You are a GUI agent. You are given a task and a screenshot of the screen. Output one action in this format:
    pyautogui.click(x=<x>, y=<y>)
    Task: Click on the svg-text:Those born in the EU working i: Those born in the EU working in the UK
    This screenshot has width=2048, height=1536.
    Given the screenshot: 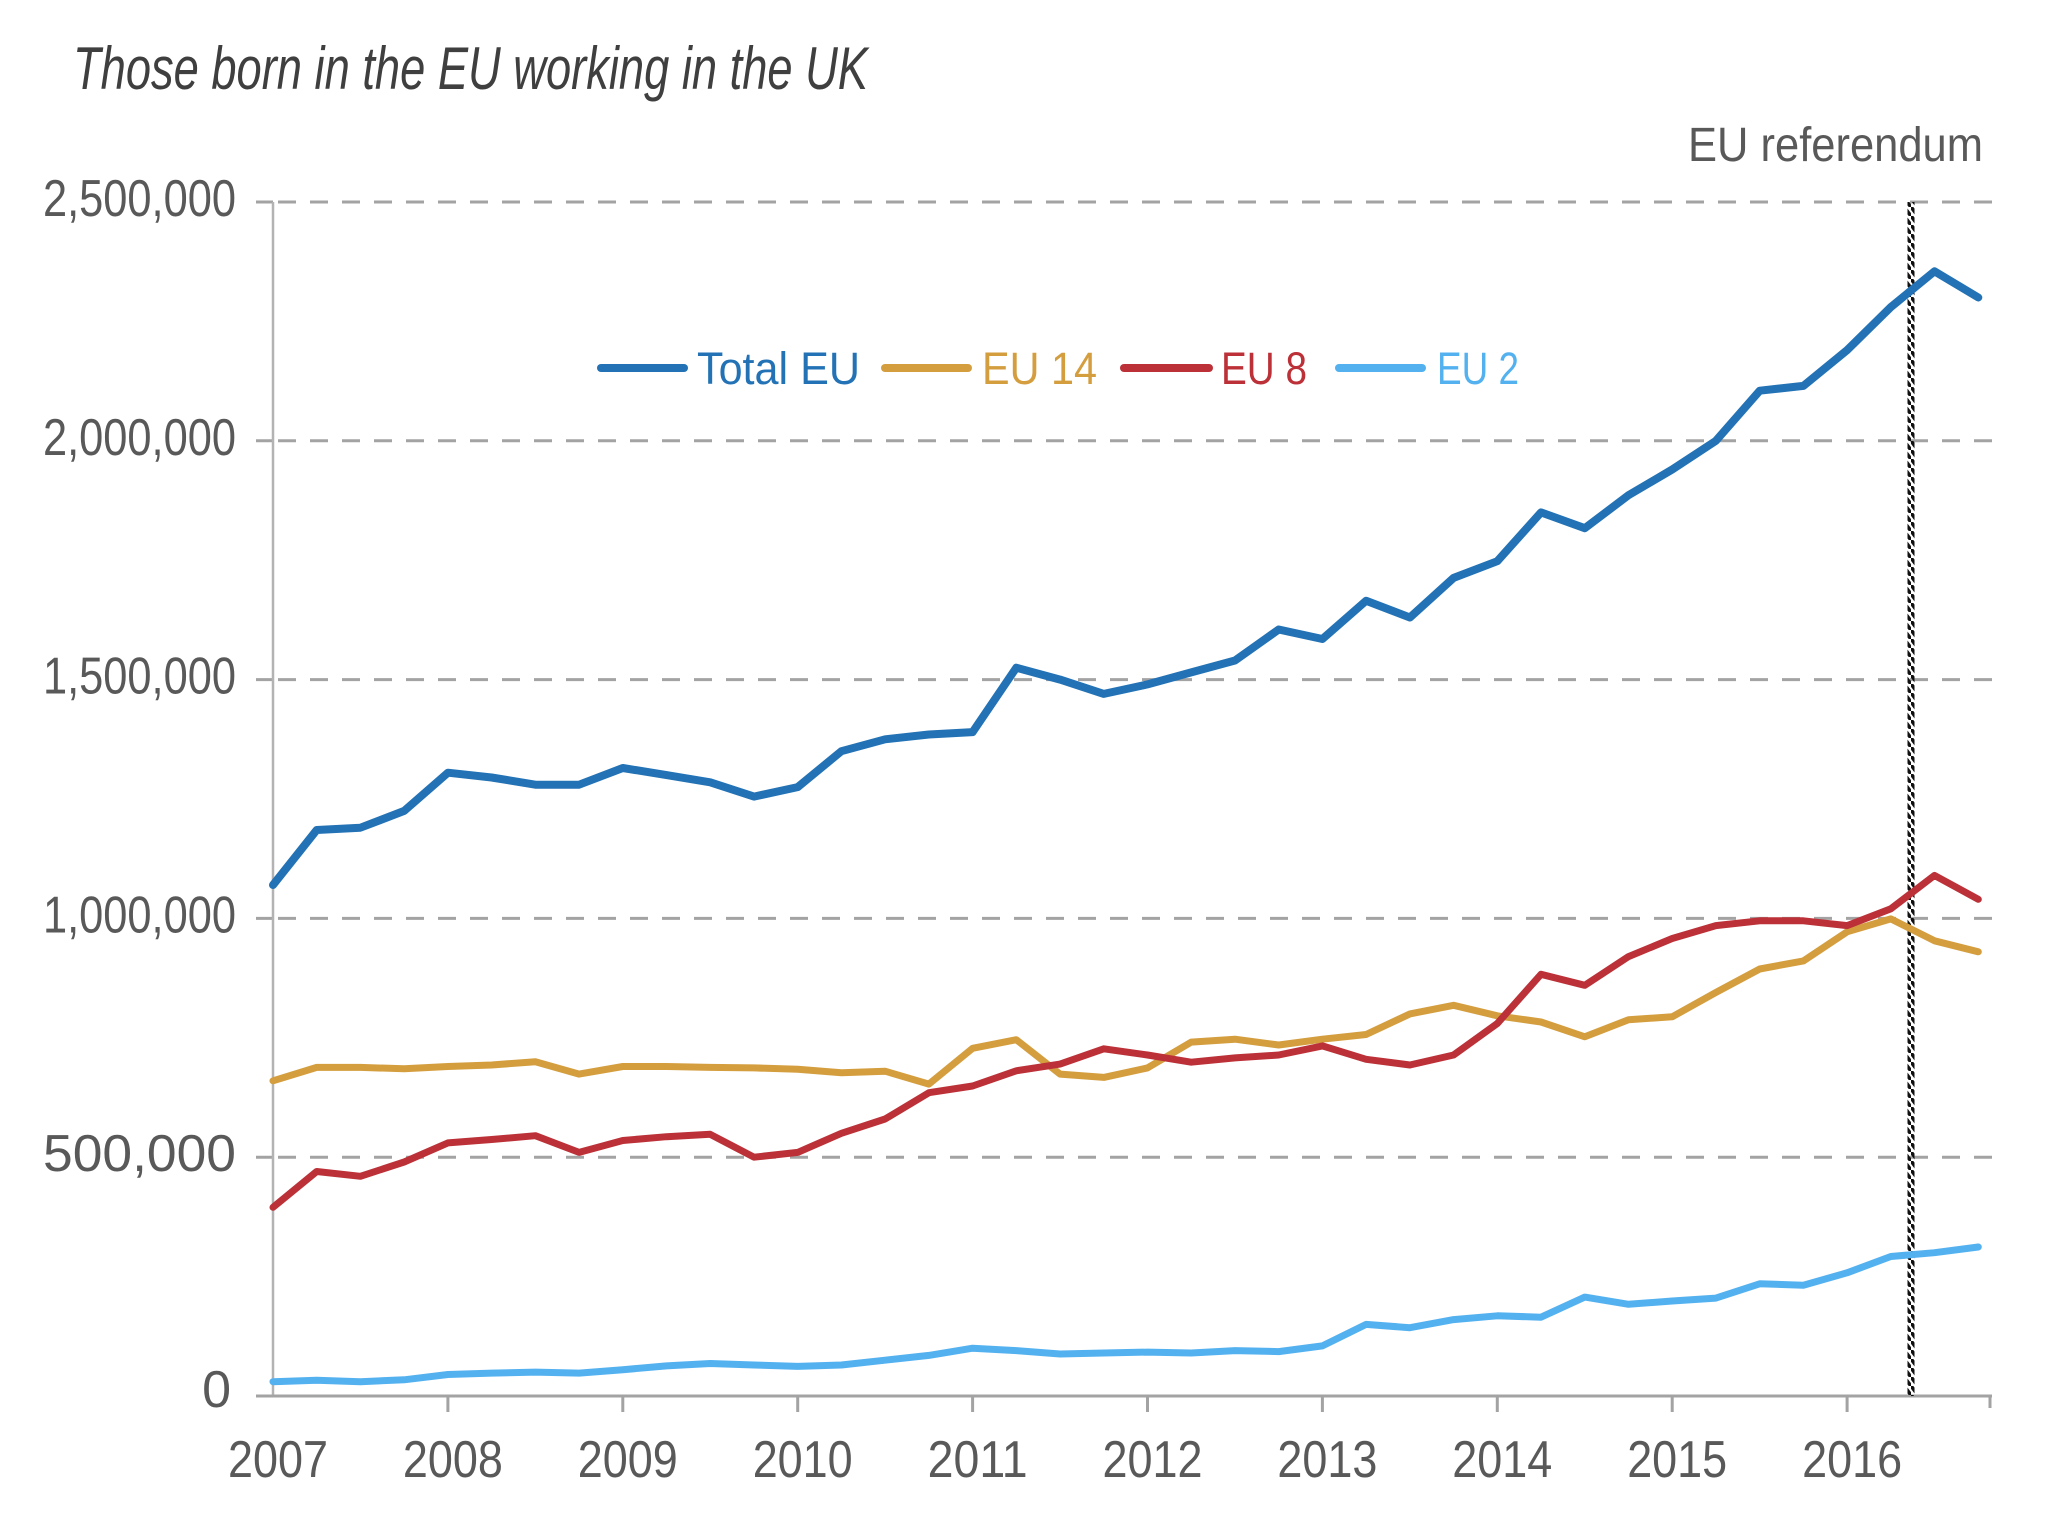 What is the action you would take?
    pyautogui.click(x=471, y=68)
    